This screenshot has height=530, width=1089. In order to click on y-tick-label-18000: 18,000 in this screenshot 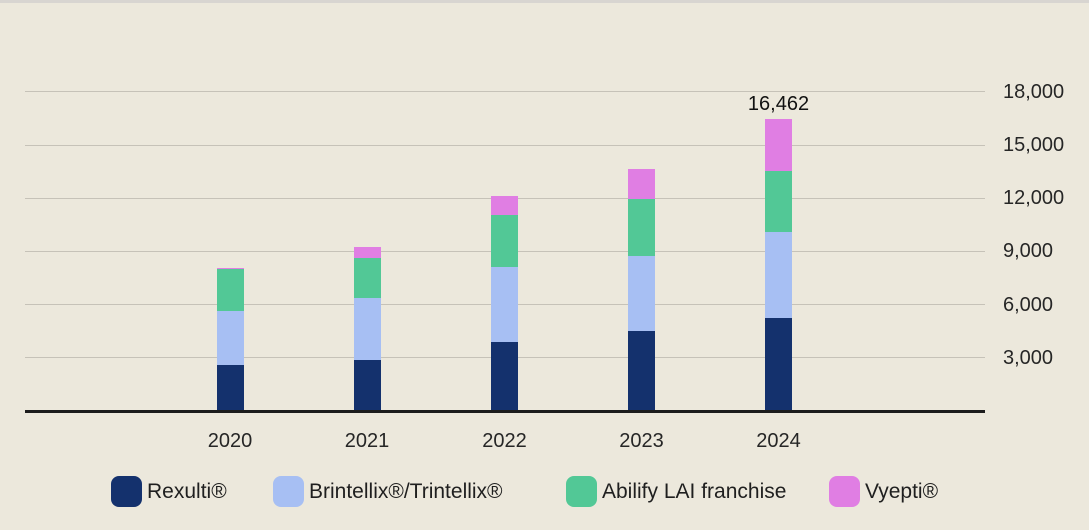, I will do `click(1034, 91)`.